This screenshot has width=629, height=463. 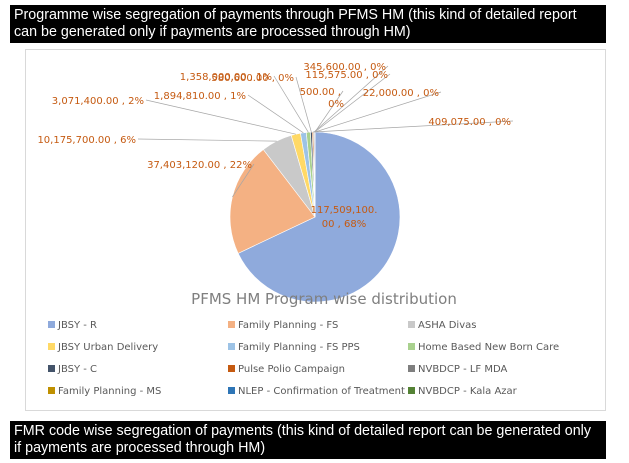 What do you see at coordinates (252, 78) in the screenshot?
I see `data-label-jbsy-c: 580,600.00 , 0%` at bounding box center [252, 78].